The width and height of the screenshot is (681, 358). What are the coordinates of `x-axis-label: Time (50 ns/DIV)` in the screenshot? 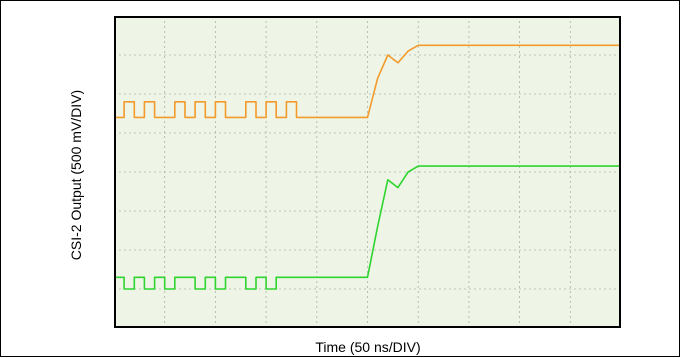 It's located at (368, 347).